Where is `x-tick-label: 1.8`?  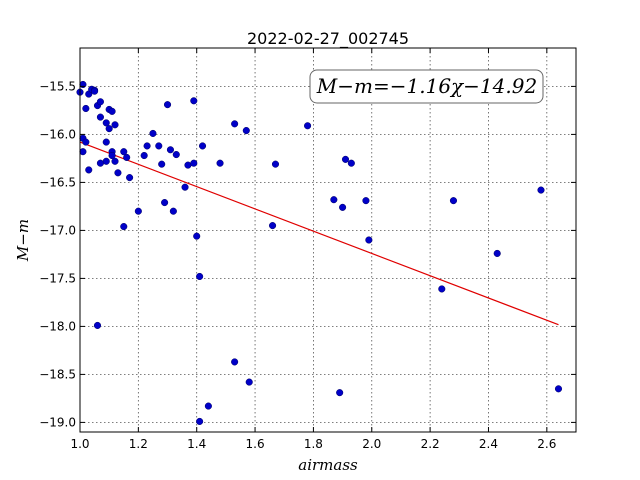
x-tick-label: 1.8 is located at coordinates (313, 444).